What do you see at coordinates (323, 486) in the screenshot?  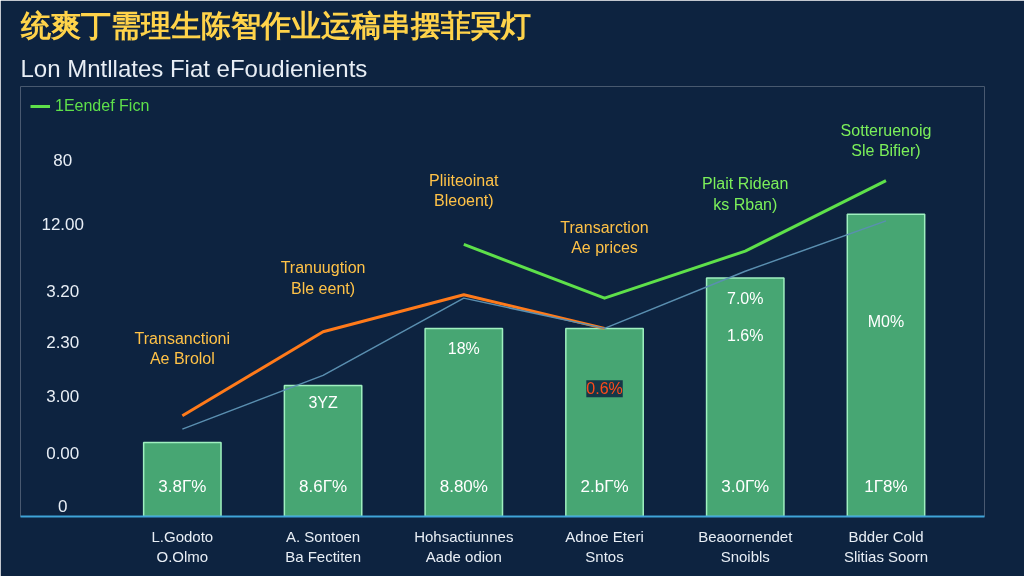 I see `annotation: 8.6Г%` at bounding box center [323, 486].